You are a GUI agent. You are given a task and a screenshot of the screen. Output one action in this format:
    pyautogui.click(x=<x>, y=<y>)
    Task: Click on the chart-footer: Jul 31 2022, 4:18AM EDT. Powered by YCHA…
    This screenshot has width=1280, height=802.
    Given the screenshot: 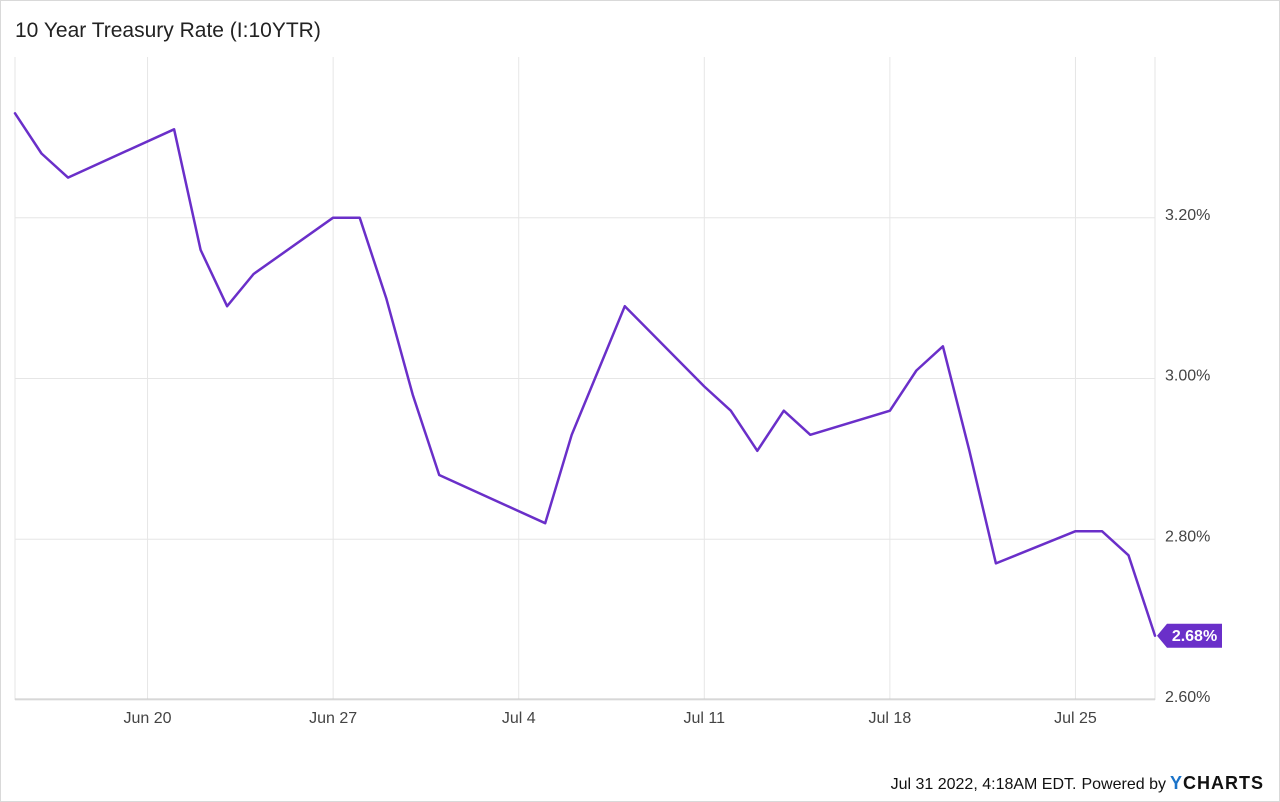 What is the action you would take?
    pyautogui.click(x=1077, y=783)
    